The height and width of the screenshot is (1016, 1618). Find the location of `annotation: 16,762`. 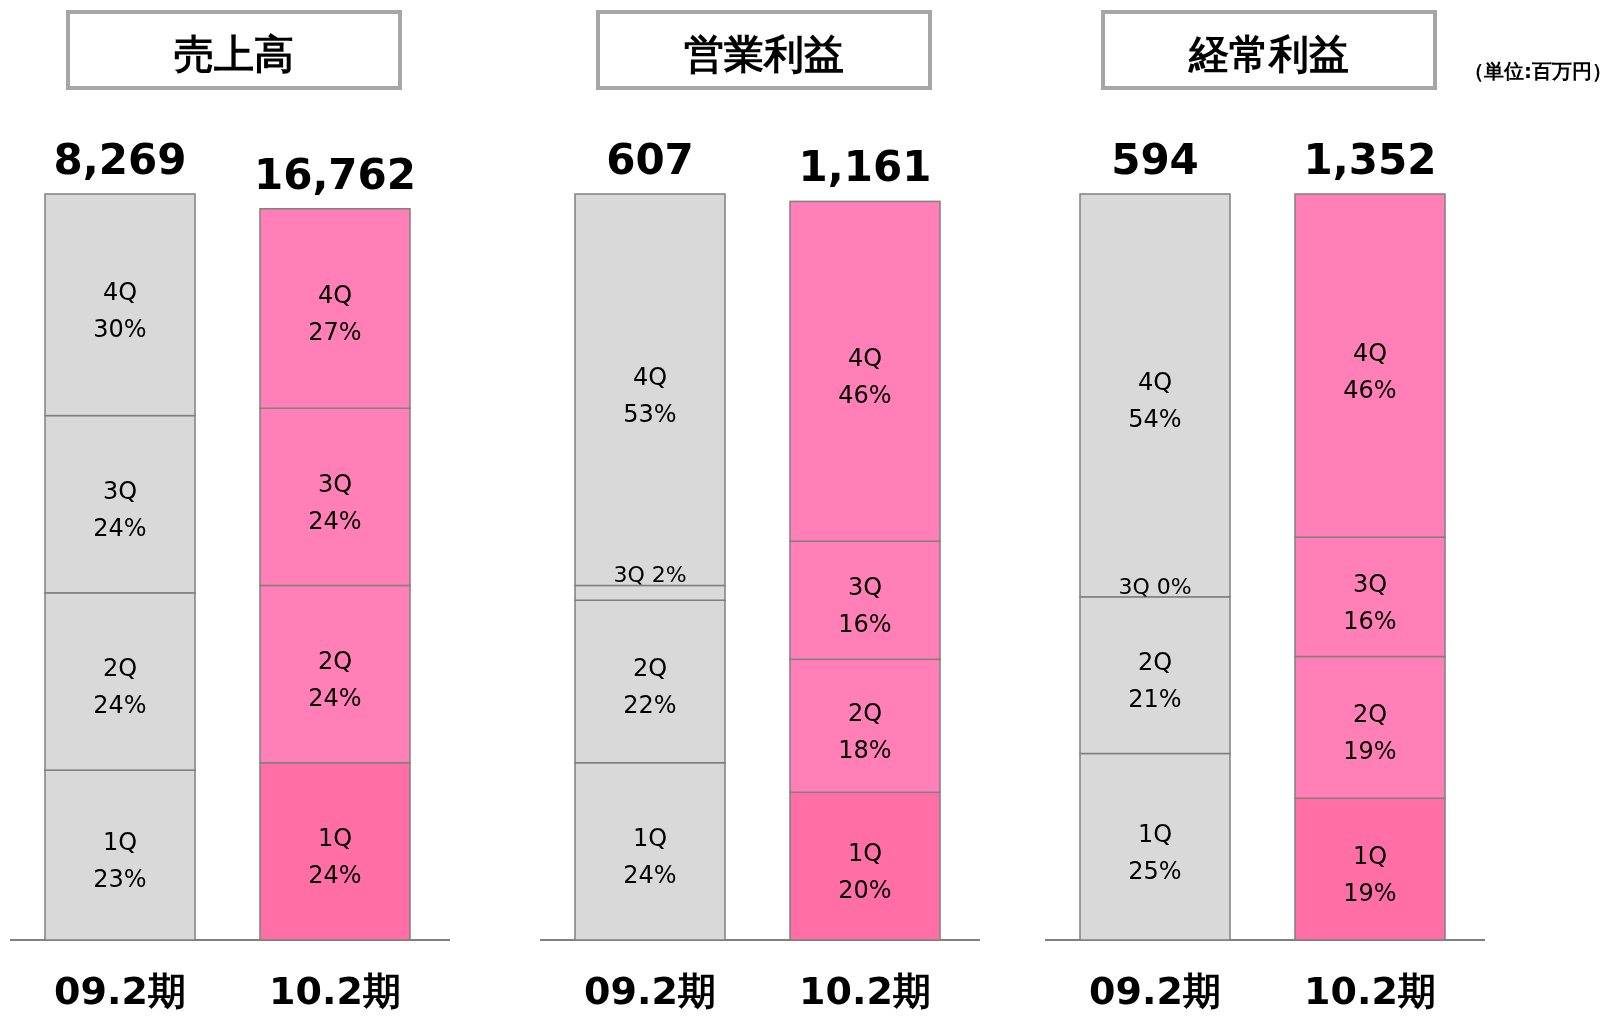

annotation: 16,762 is located at coordinates (335, 174).